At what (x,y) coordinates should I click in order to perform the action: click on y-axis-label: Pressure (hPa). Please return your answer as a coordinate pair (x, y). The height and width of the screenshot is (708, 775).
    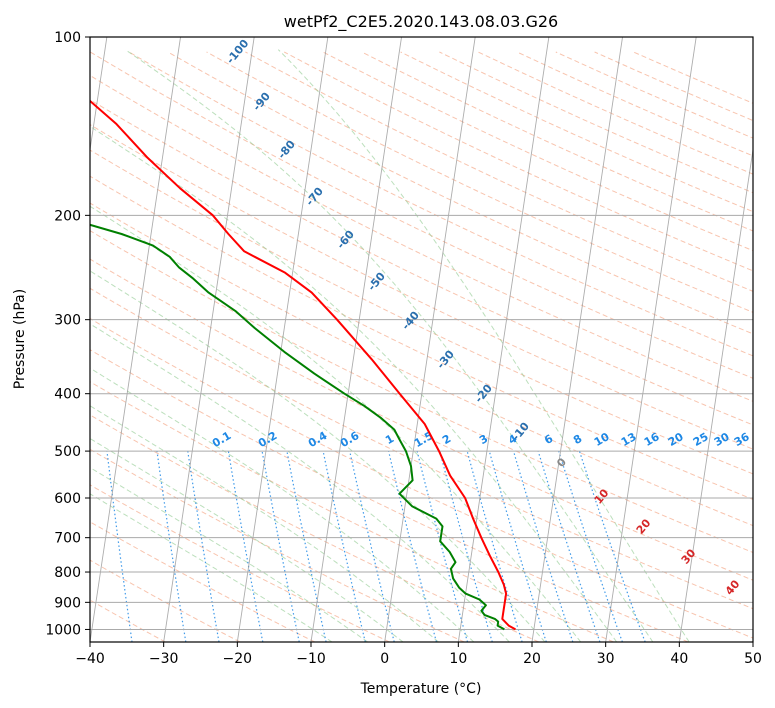
    Looking at the image, I should click on (20, 339).